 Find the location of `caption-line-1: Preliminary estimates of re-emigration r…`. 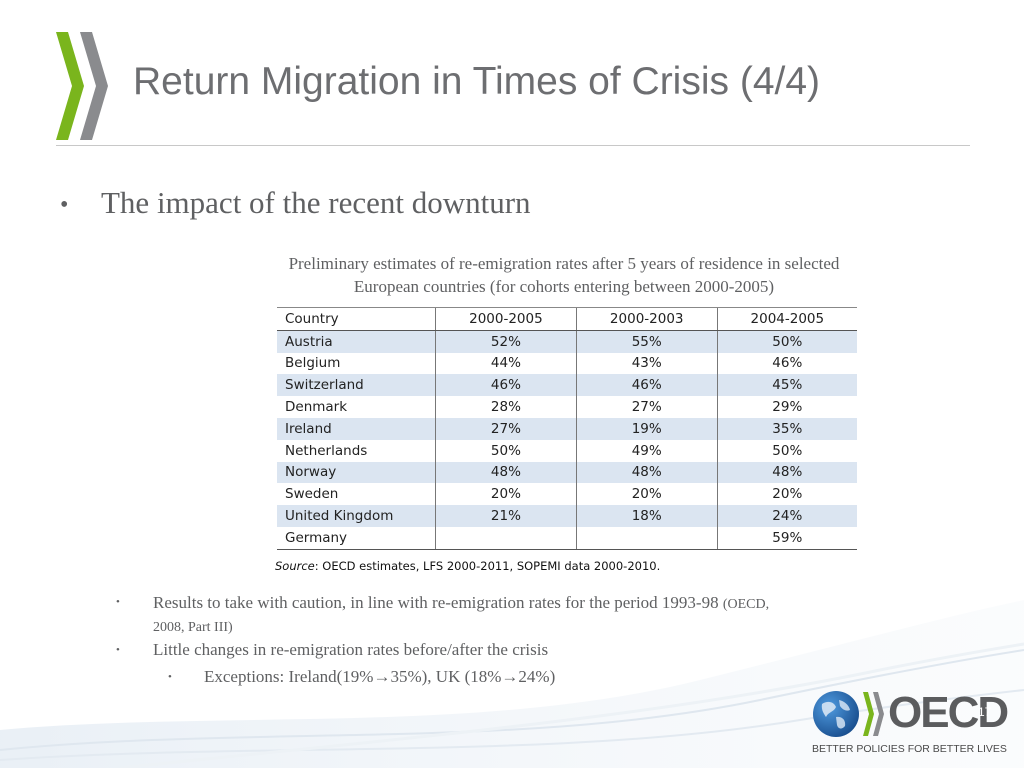

caption-line-1: Preliminary estimates of re-emigration r… is located at coordinates (564, 263).